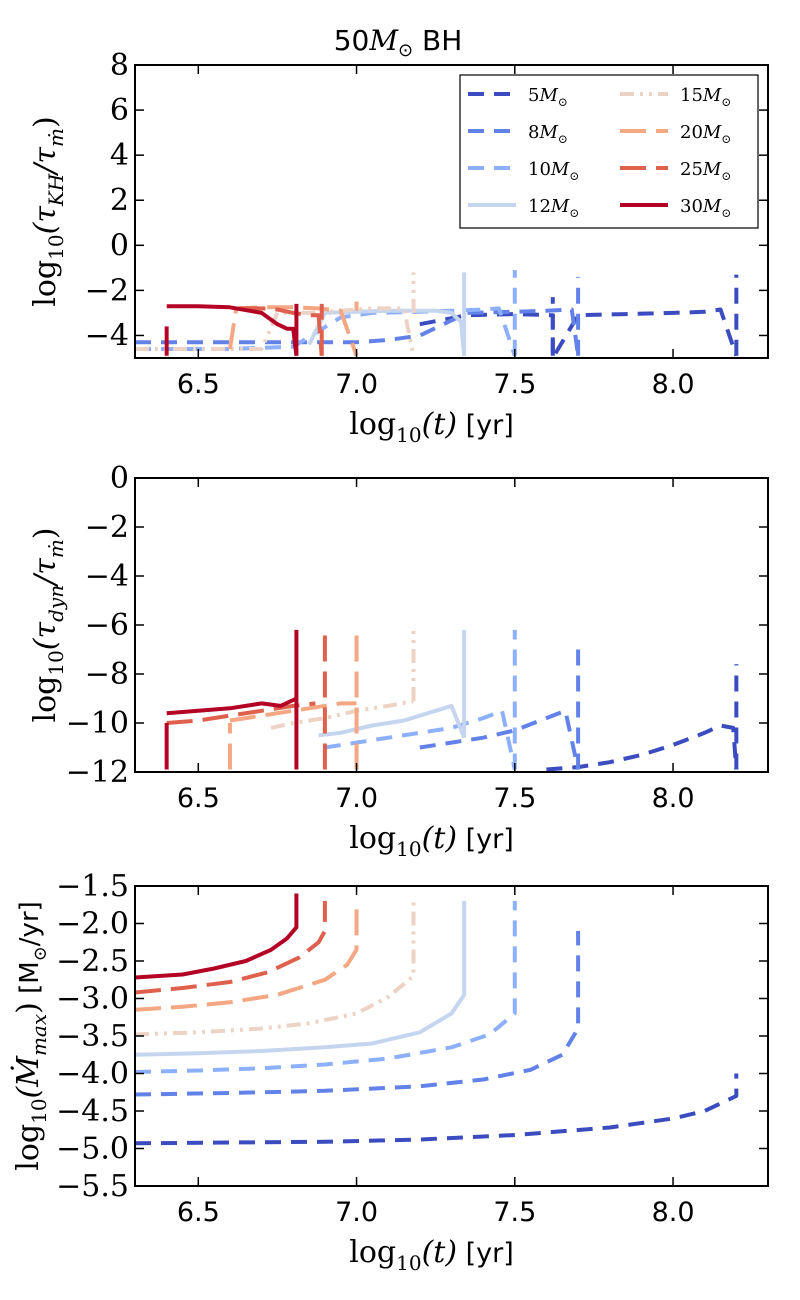 The width and height of the screenshot is (800, 1300). What do you see at coordinates (97, 723) in the screenshot?
I see `y-tick-label: −10` at bounding box center [97, 723].